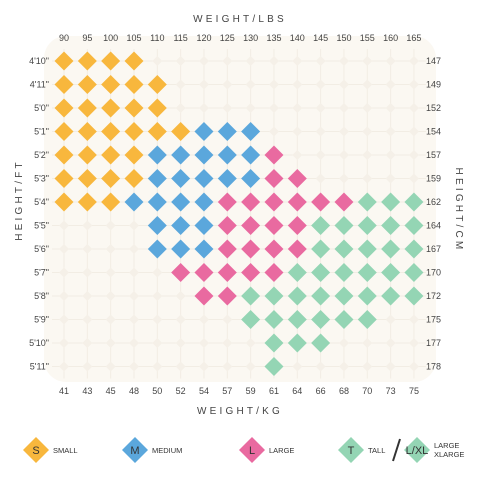  What do you see at coordinates (433, 202) in the screenshot?
I see `row-label-cm: 162` at bounding box center [433, 202].